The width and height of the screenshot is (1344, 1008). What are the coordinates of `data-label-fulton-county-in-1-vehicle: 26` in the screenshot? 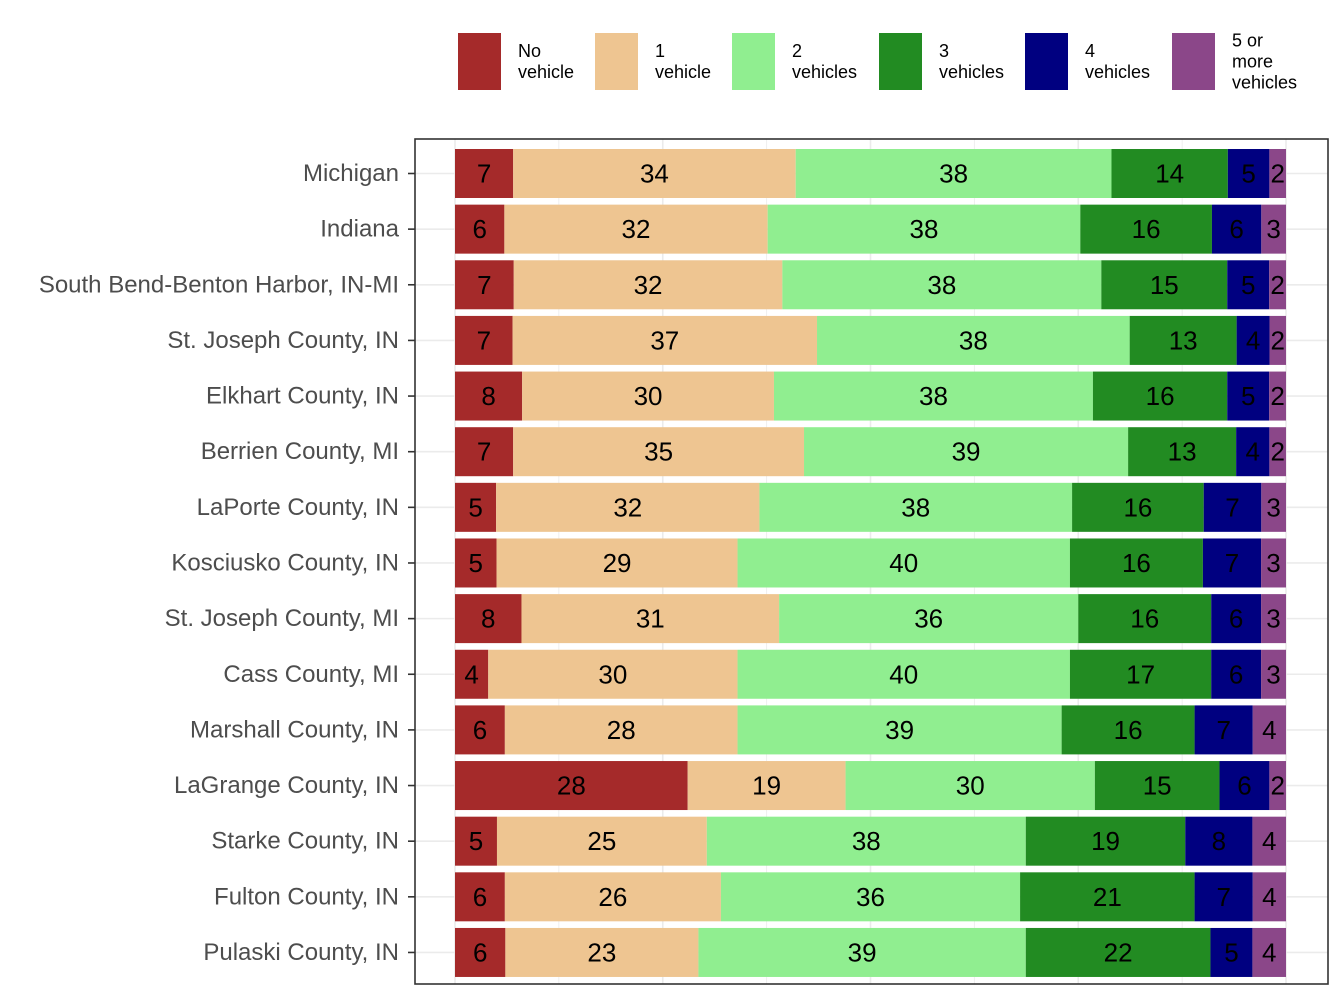 It's located at (612, 897).